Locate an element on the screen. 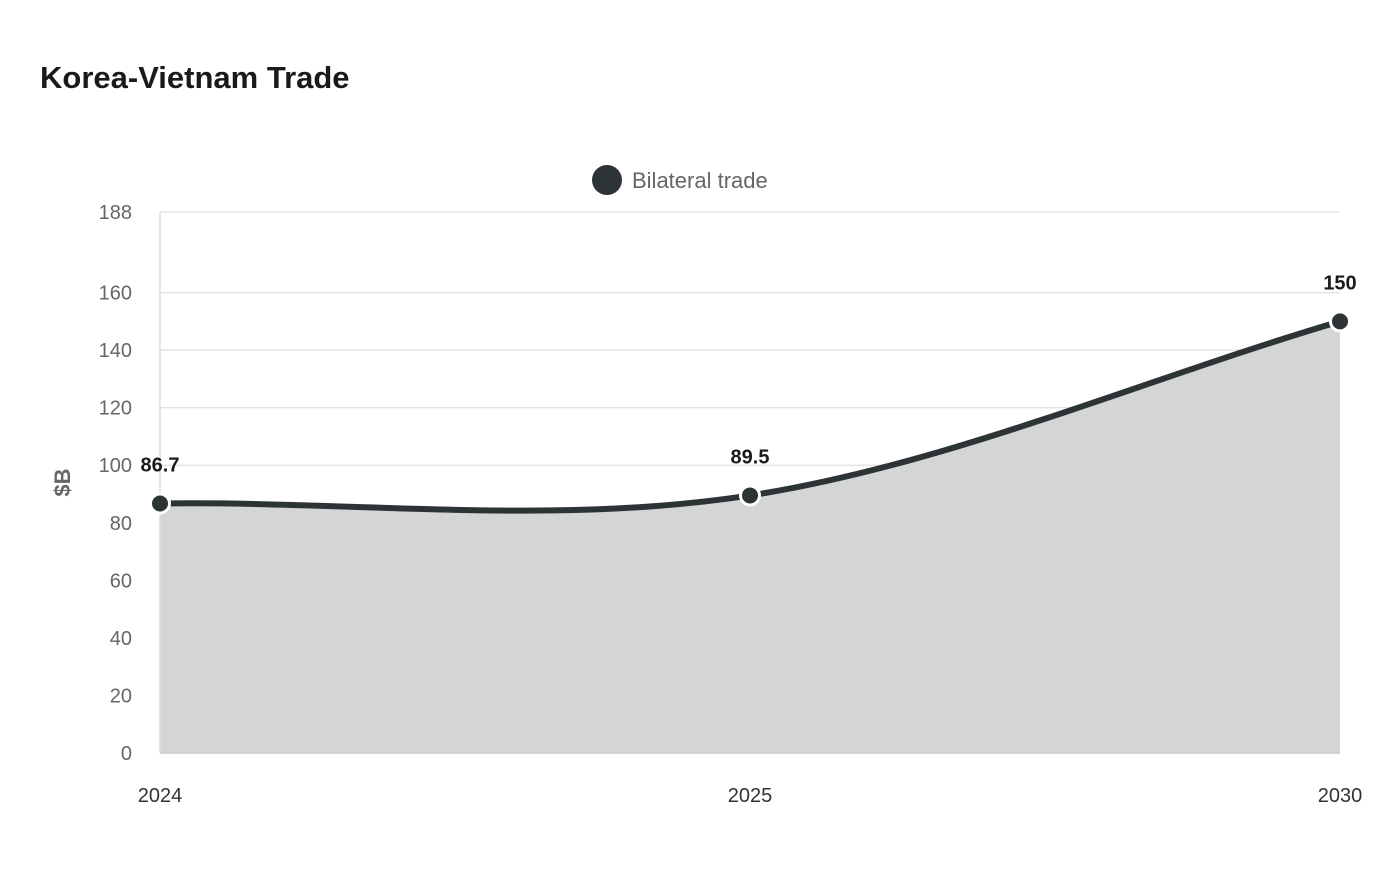 Image resolution: width=1400 pixels, height=880 pixels. data-label-2030: 150 is located at coordinates (1339, 283).